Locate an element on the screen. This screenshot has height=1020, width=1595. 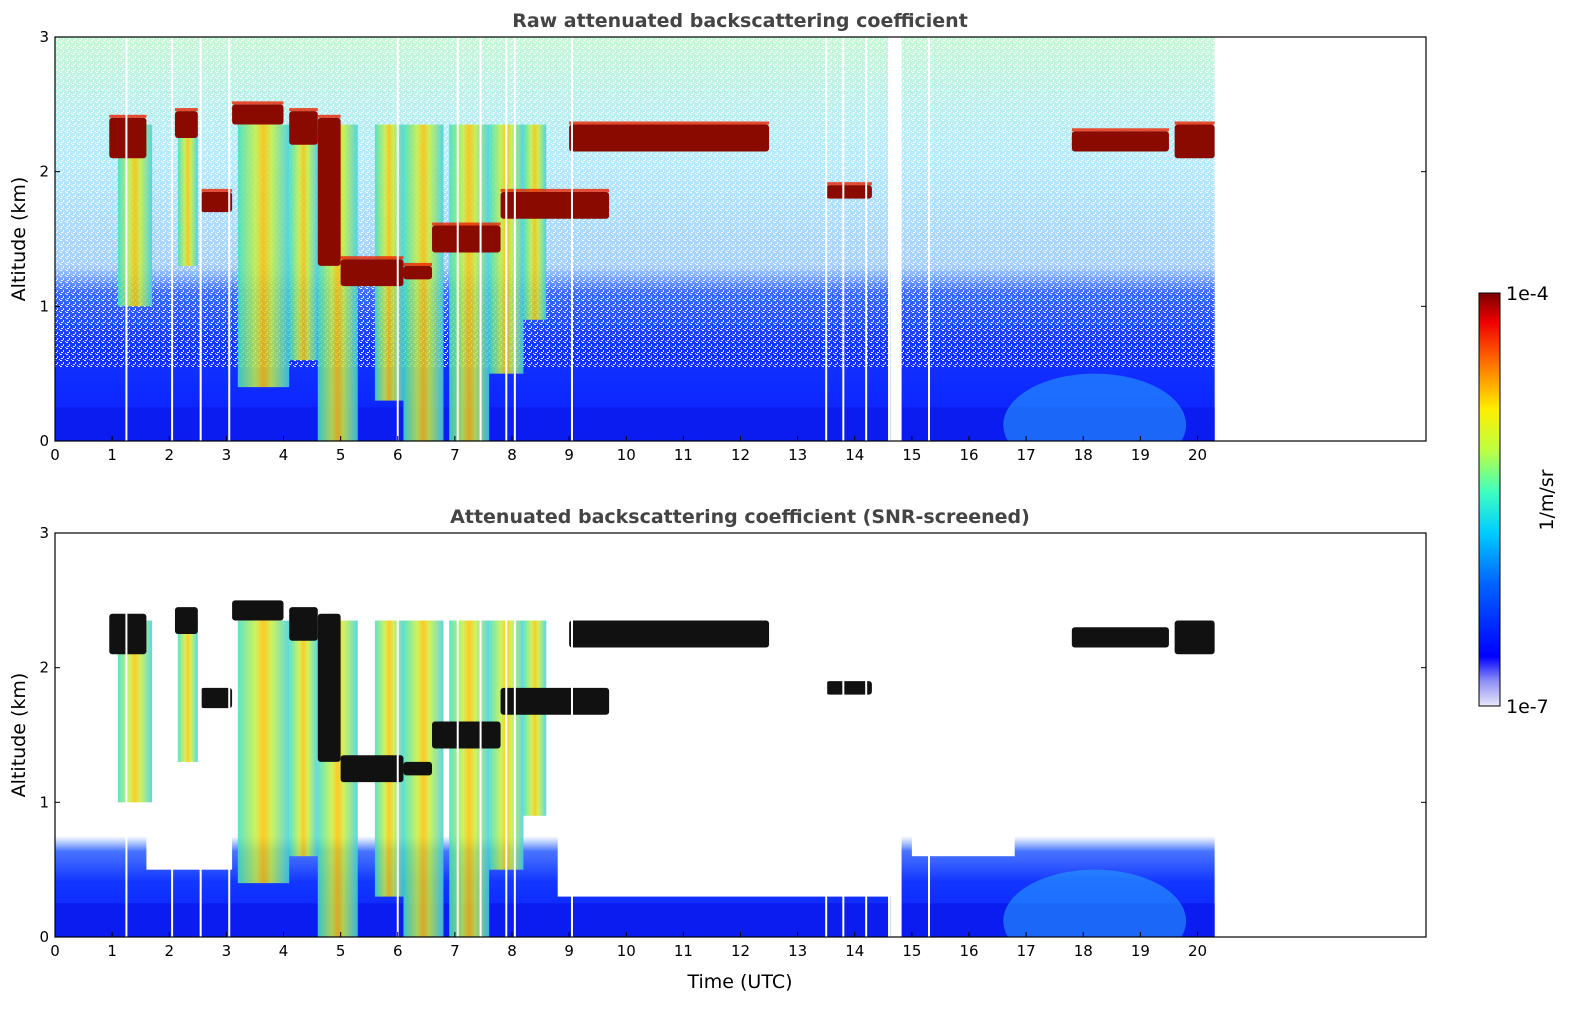
panel-screened-ylabel: Altitude (km) is located at coordinates (19, 735).